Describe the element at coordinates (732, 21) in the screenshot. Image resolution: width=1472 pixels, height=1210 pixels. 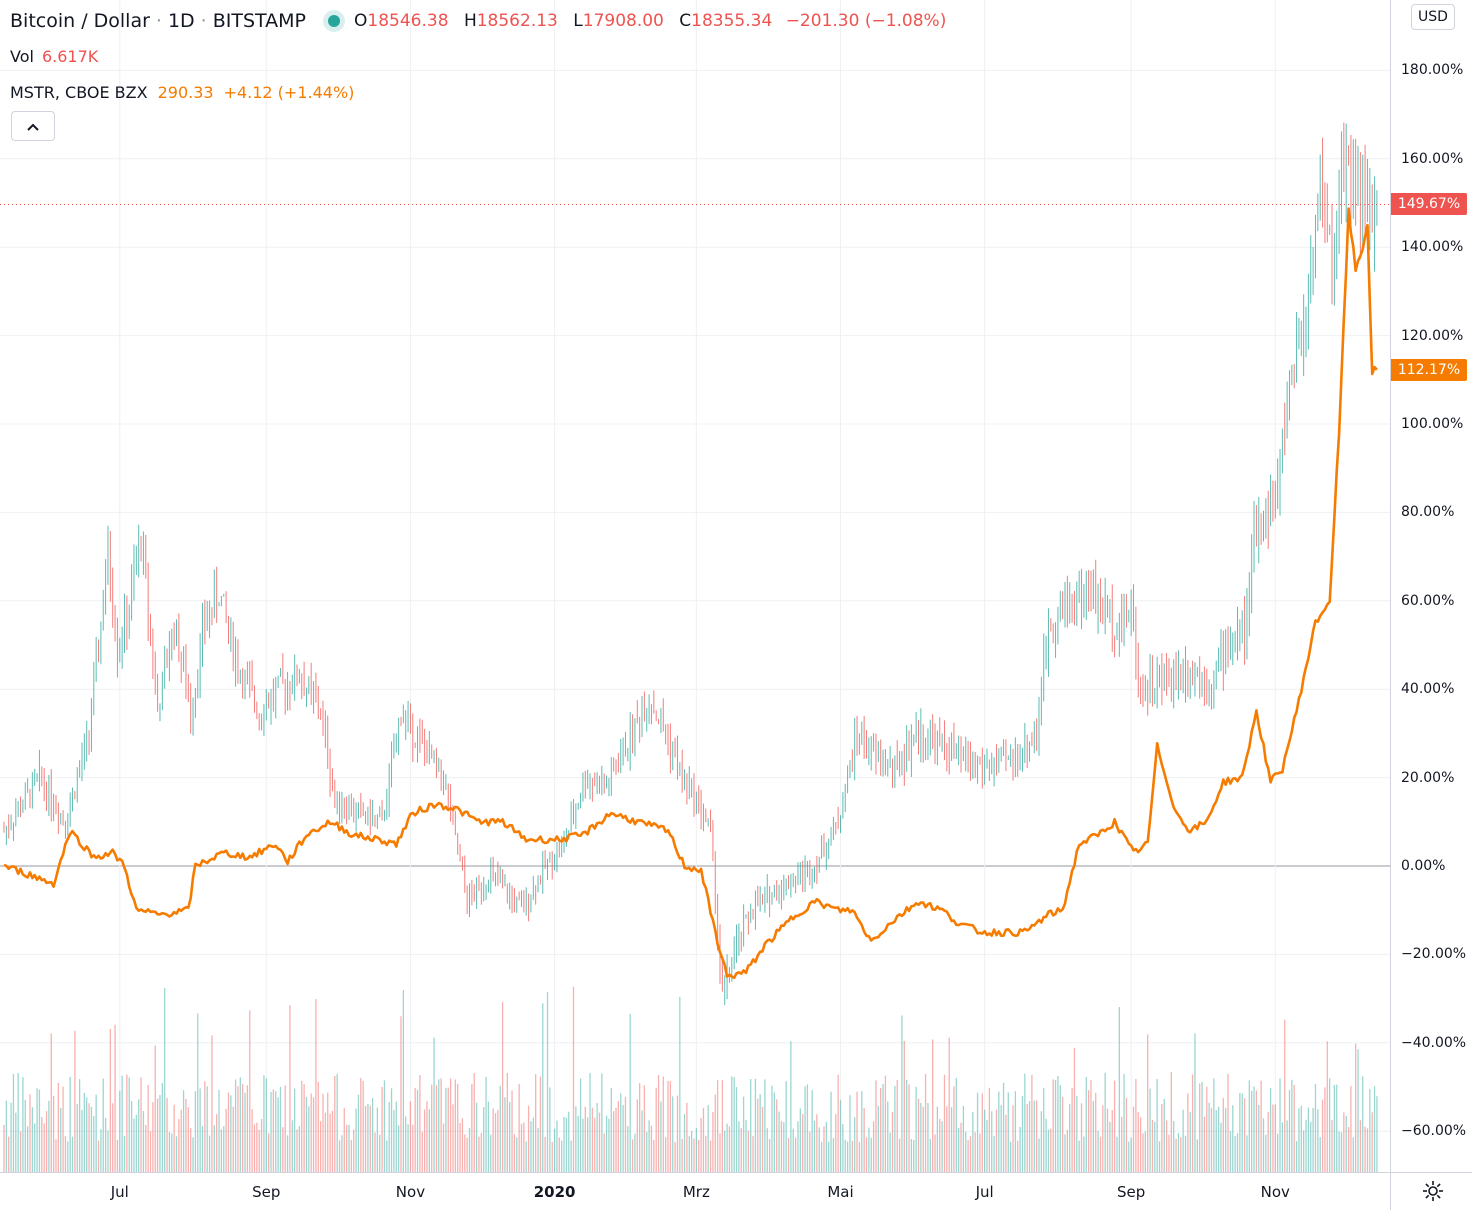
I see `close-value: 18355.34` at that location.